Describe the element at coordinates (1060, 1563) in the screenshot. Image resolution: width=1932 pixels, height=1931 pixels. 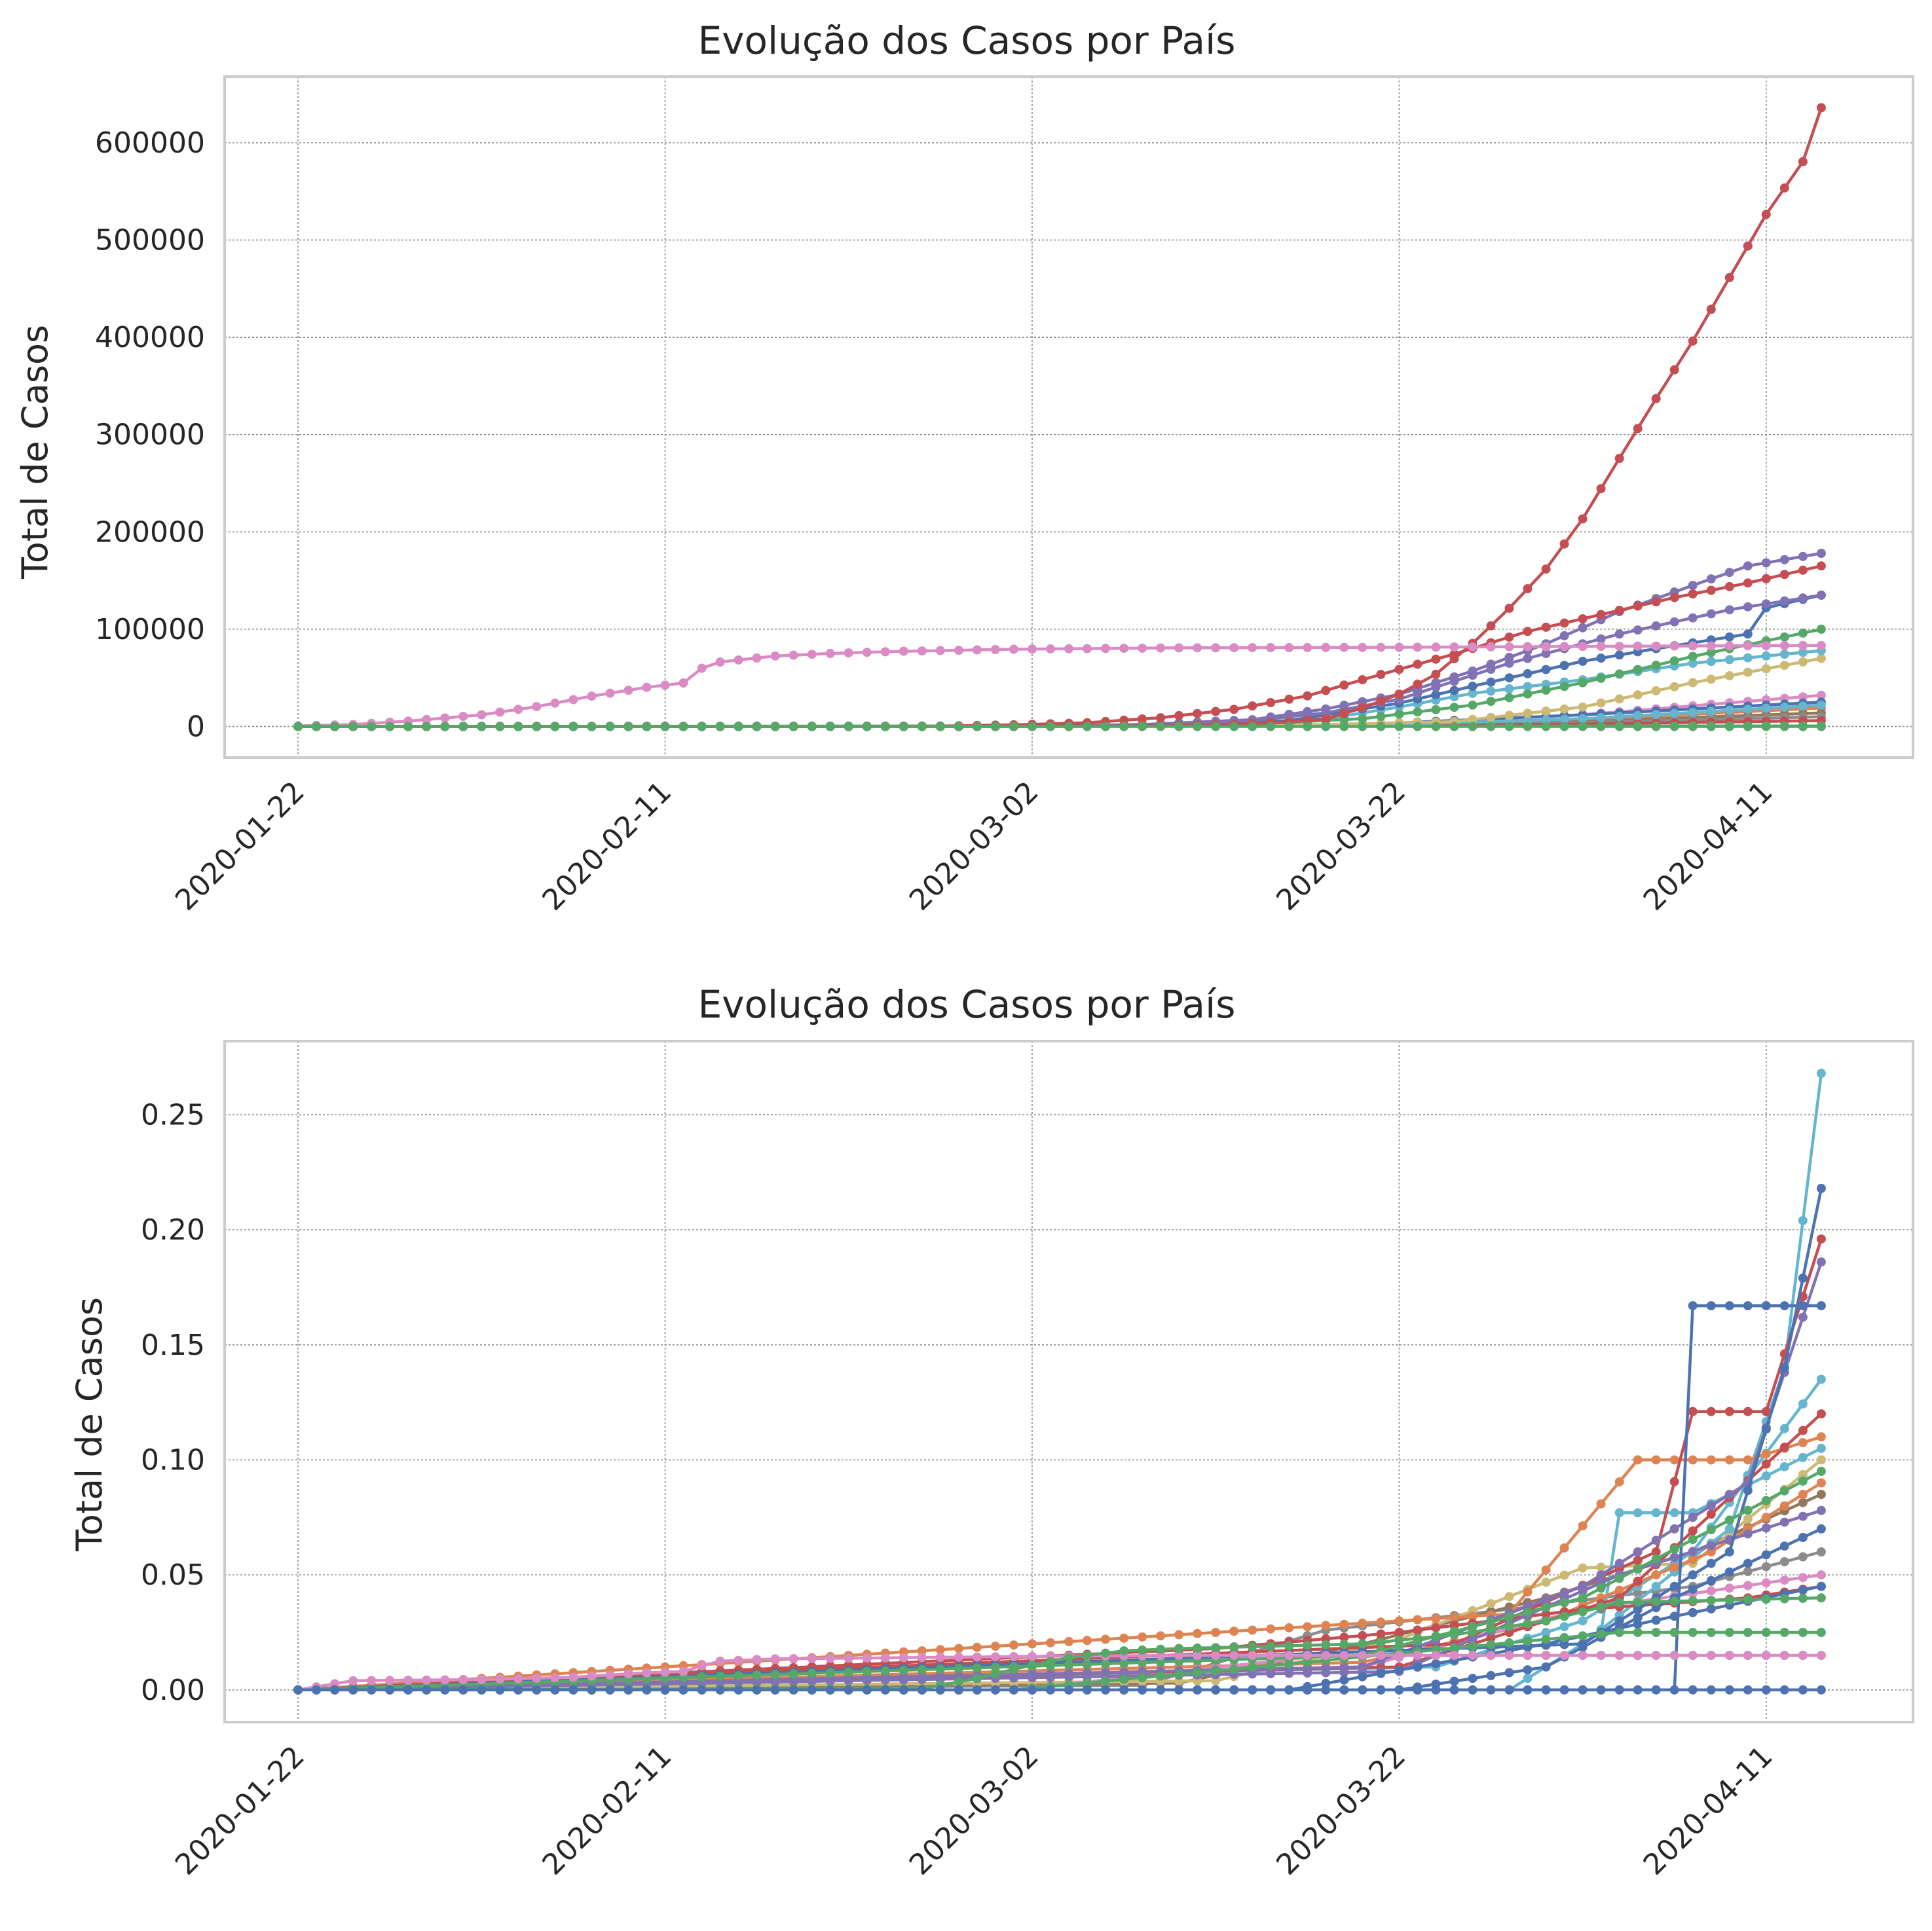
I see `series` at that location.